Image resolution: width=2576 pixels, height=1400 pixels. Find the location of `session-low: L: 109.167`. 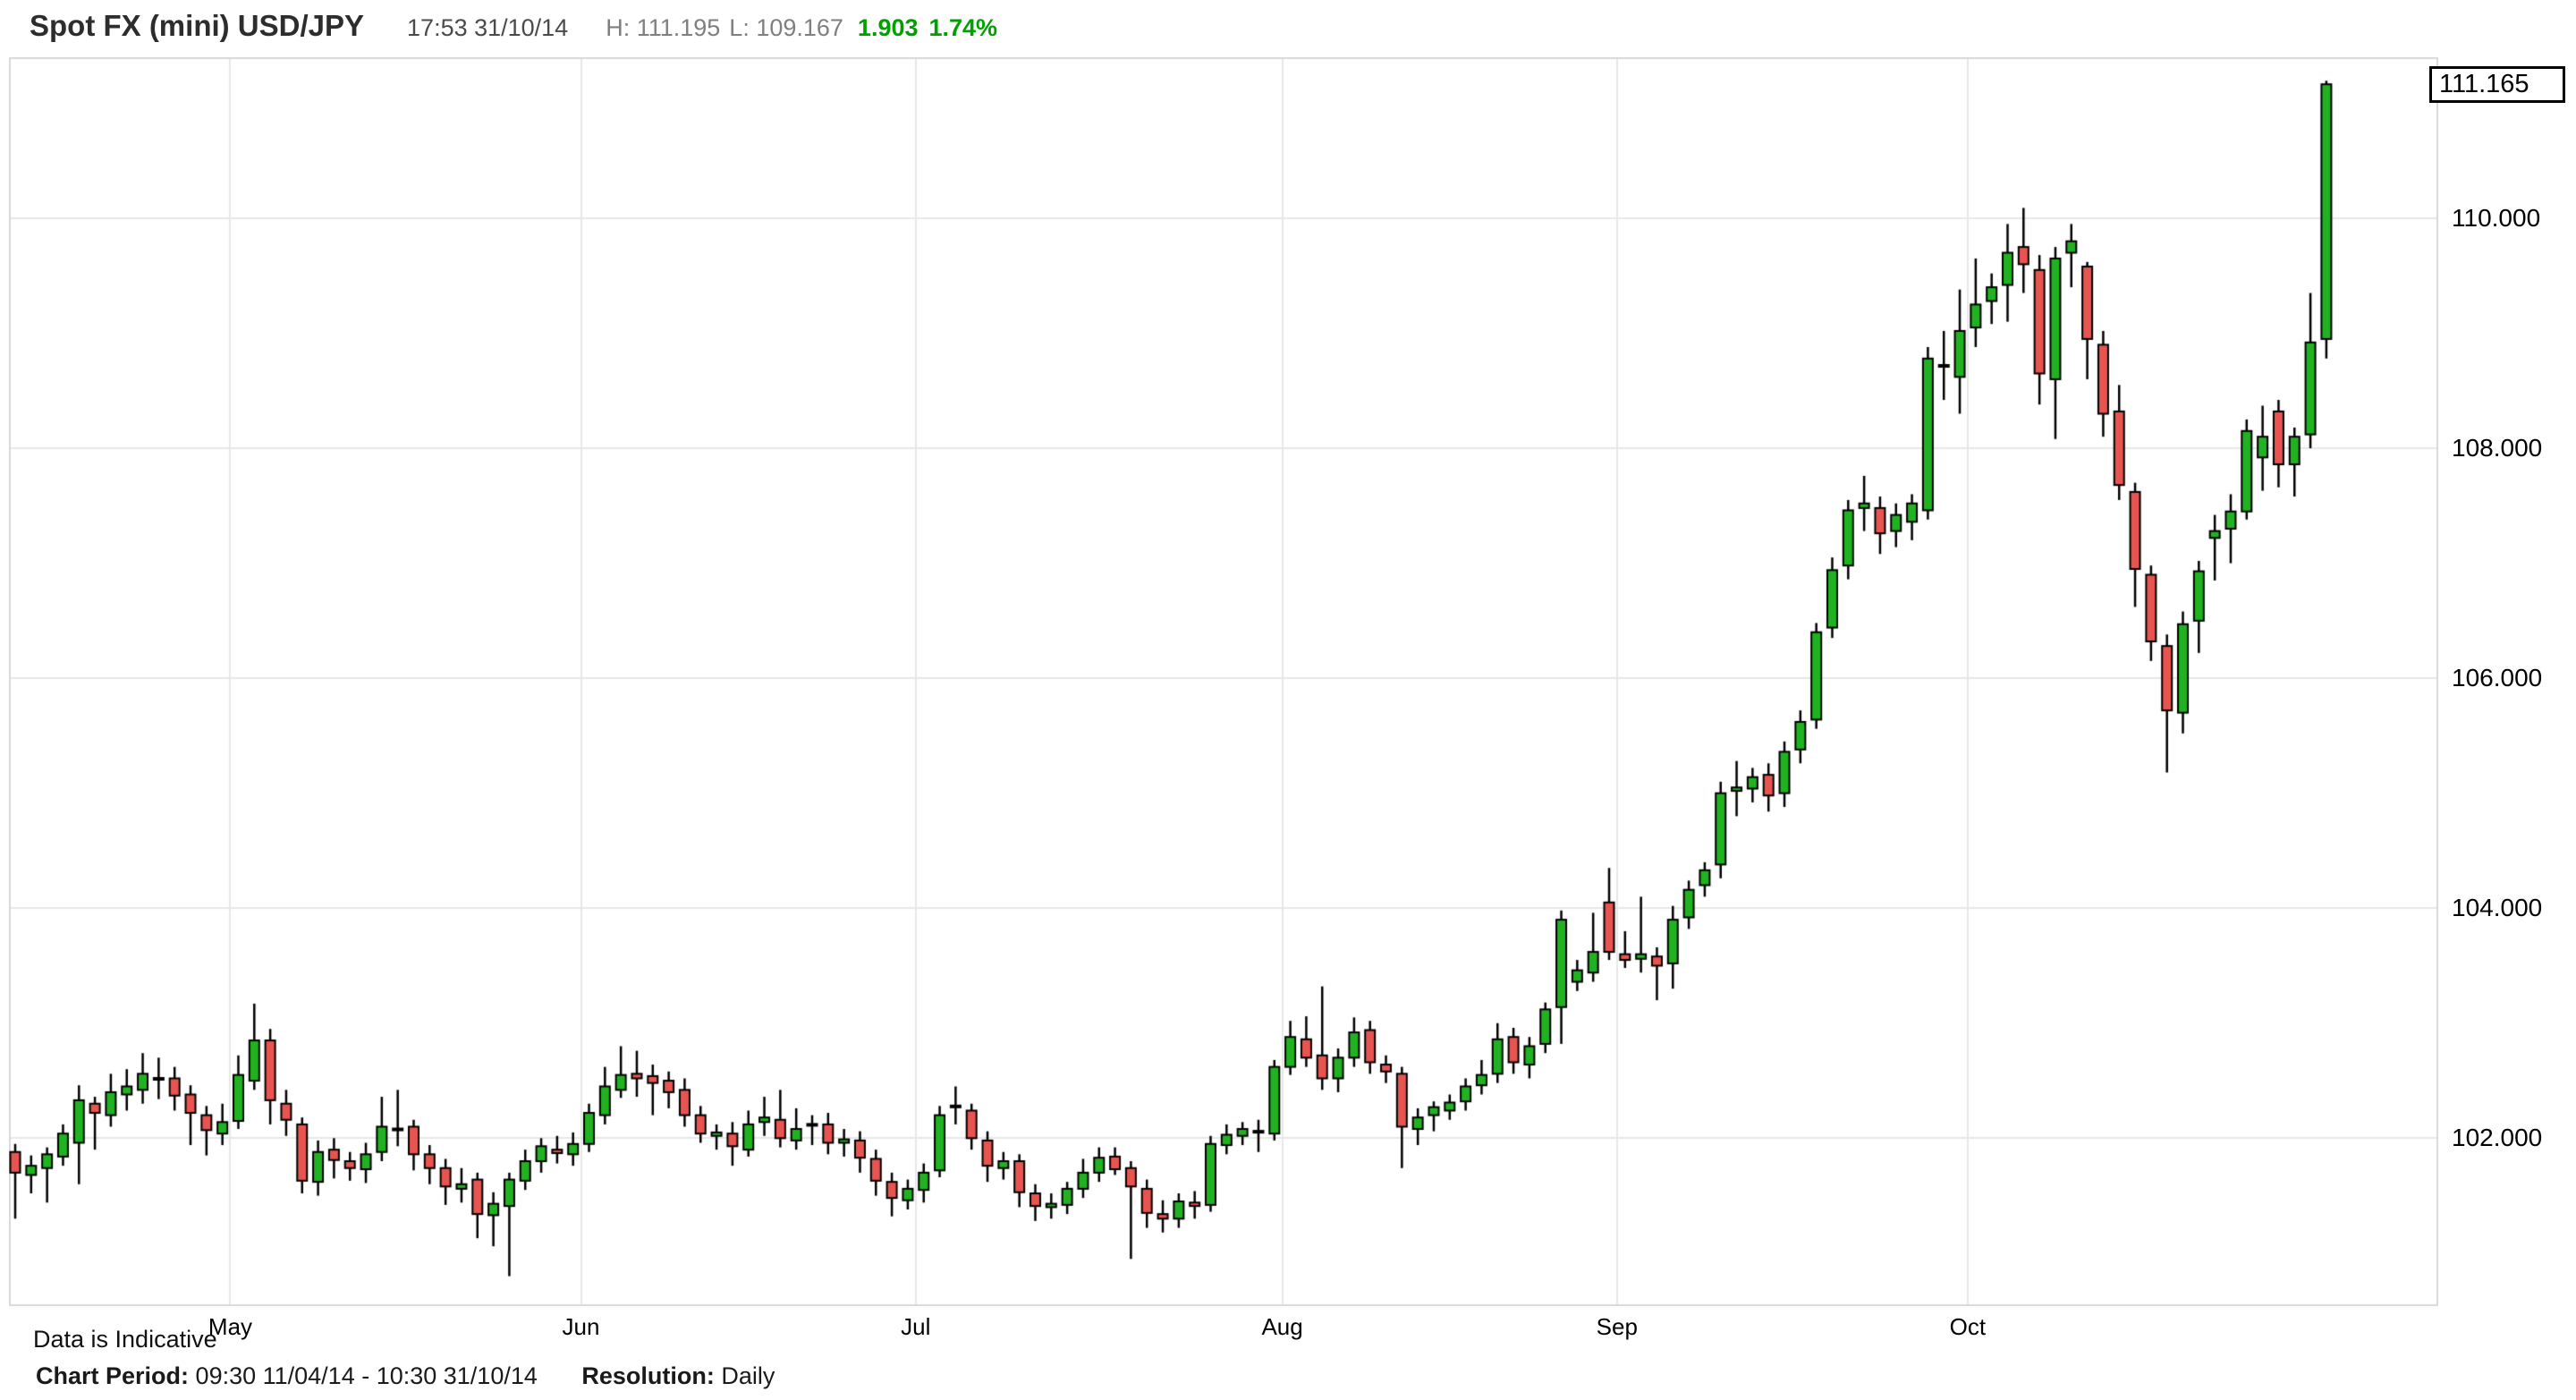

session-low: L: 109.167 is located at coordinates (786, 27).